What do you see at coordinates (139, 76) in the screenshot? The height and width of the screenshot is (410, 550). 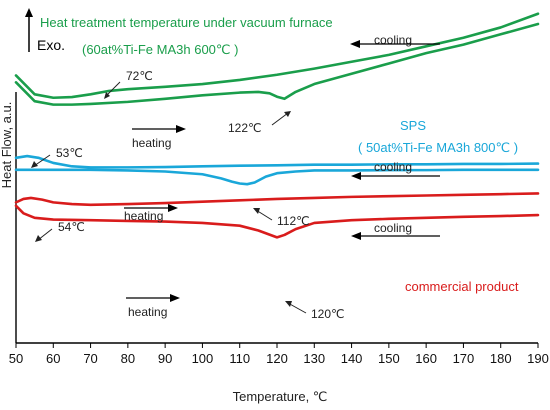 I see `ann-72: 72℃` at bounding box center [139, 76].